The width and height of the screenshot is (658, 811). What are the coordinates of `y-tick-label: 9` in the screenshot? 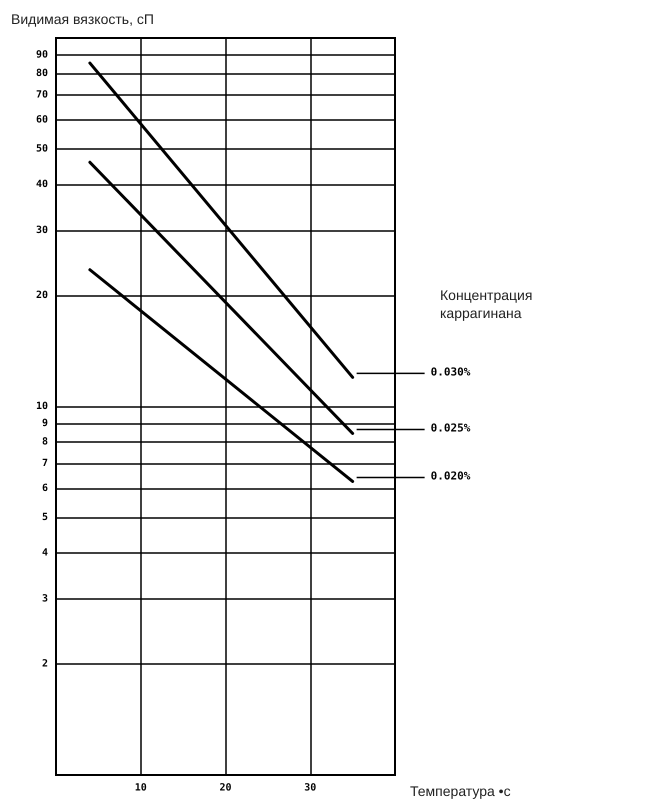 It's located at (45, 423).